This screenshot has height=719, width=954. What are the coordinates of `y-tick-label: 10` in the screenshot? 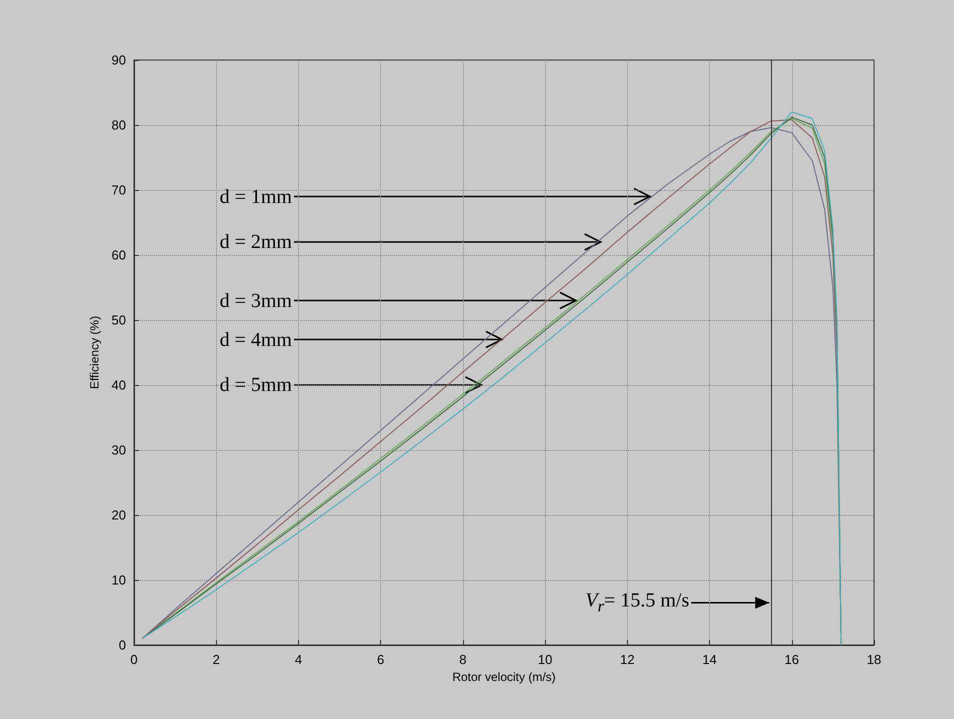 It's located at (119, 580).